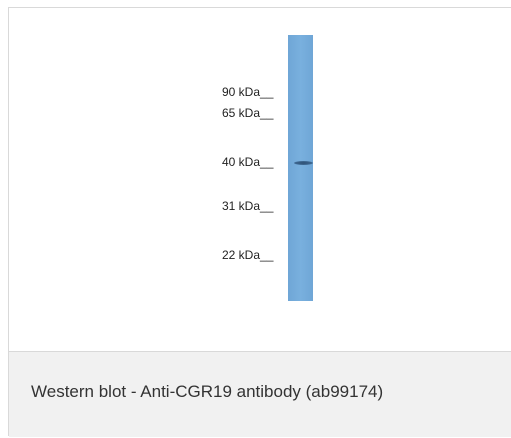 This screenshot has width=511, height=438. Describe the element at coordinates (303, 163) in the screenshot. I see `protein-band` at that location.